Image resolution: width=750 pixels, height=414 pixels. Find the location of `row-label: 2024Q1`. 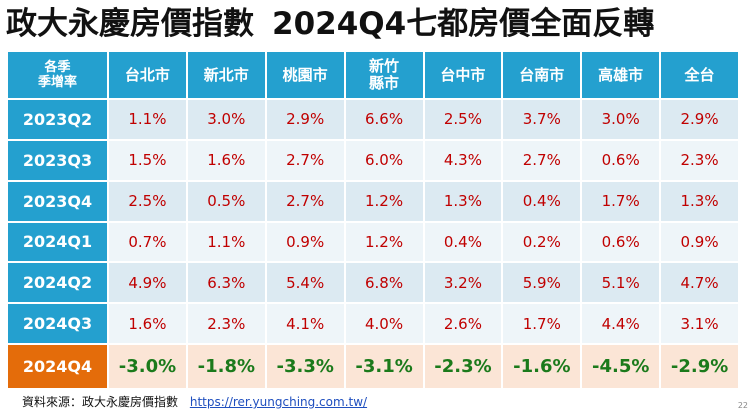

row-label: 2024Q1 is located at coordinates (57, 242).